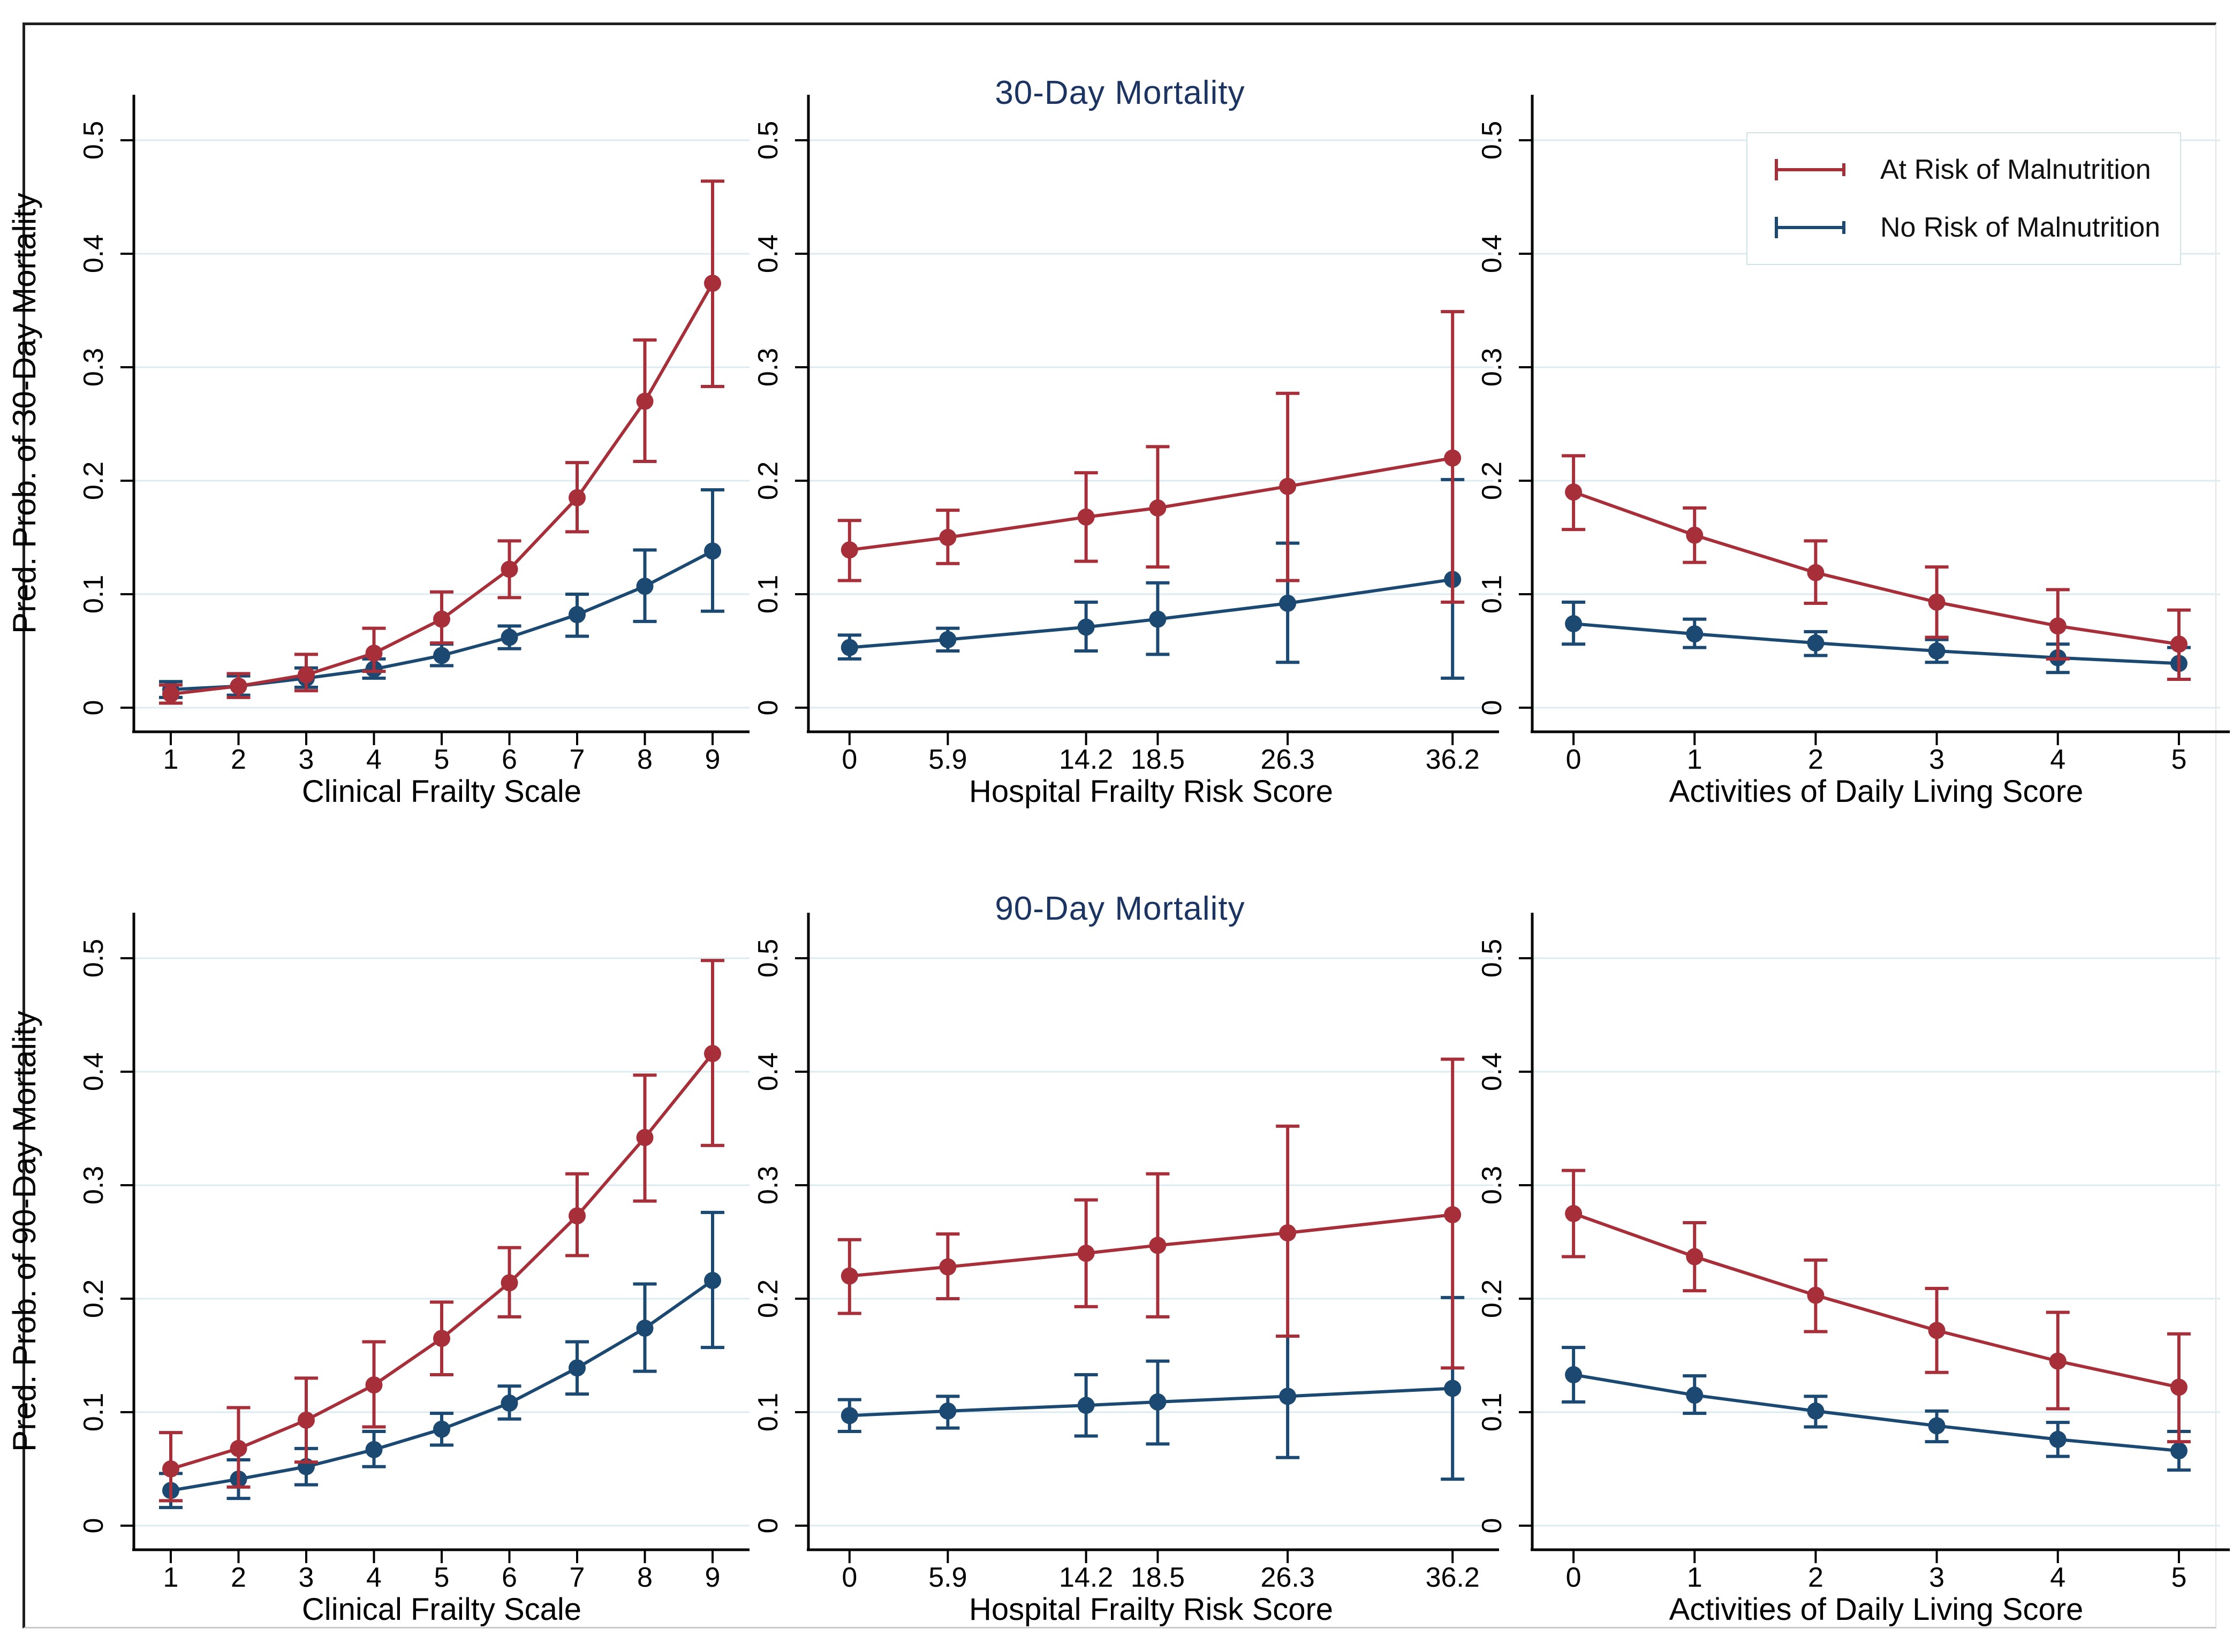 Image resolution: width=2240 pixels, height=1652 pixels. What do you see at coordinates (2020, 228) in the screenshot?
I see `legend-label-no-risk: No Risk of Malnutrition` at bounding box center [2020, 228].